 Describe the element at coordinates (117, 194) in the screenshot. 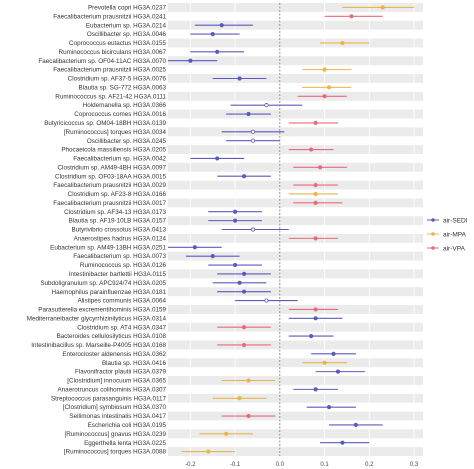

I see `row-label: Clostridium sp. AF23-8 HG3A.0166` at that location.